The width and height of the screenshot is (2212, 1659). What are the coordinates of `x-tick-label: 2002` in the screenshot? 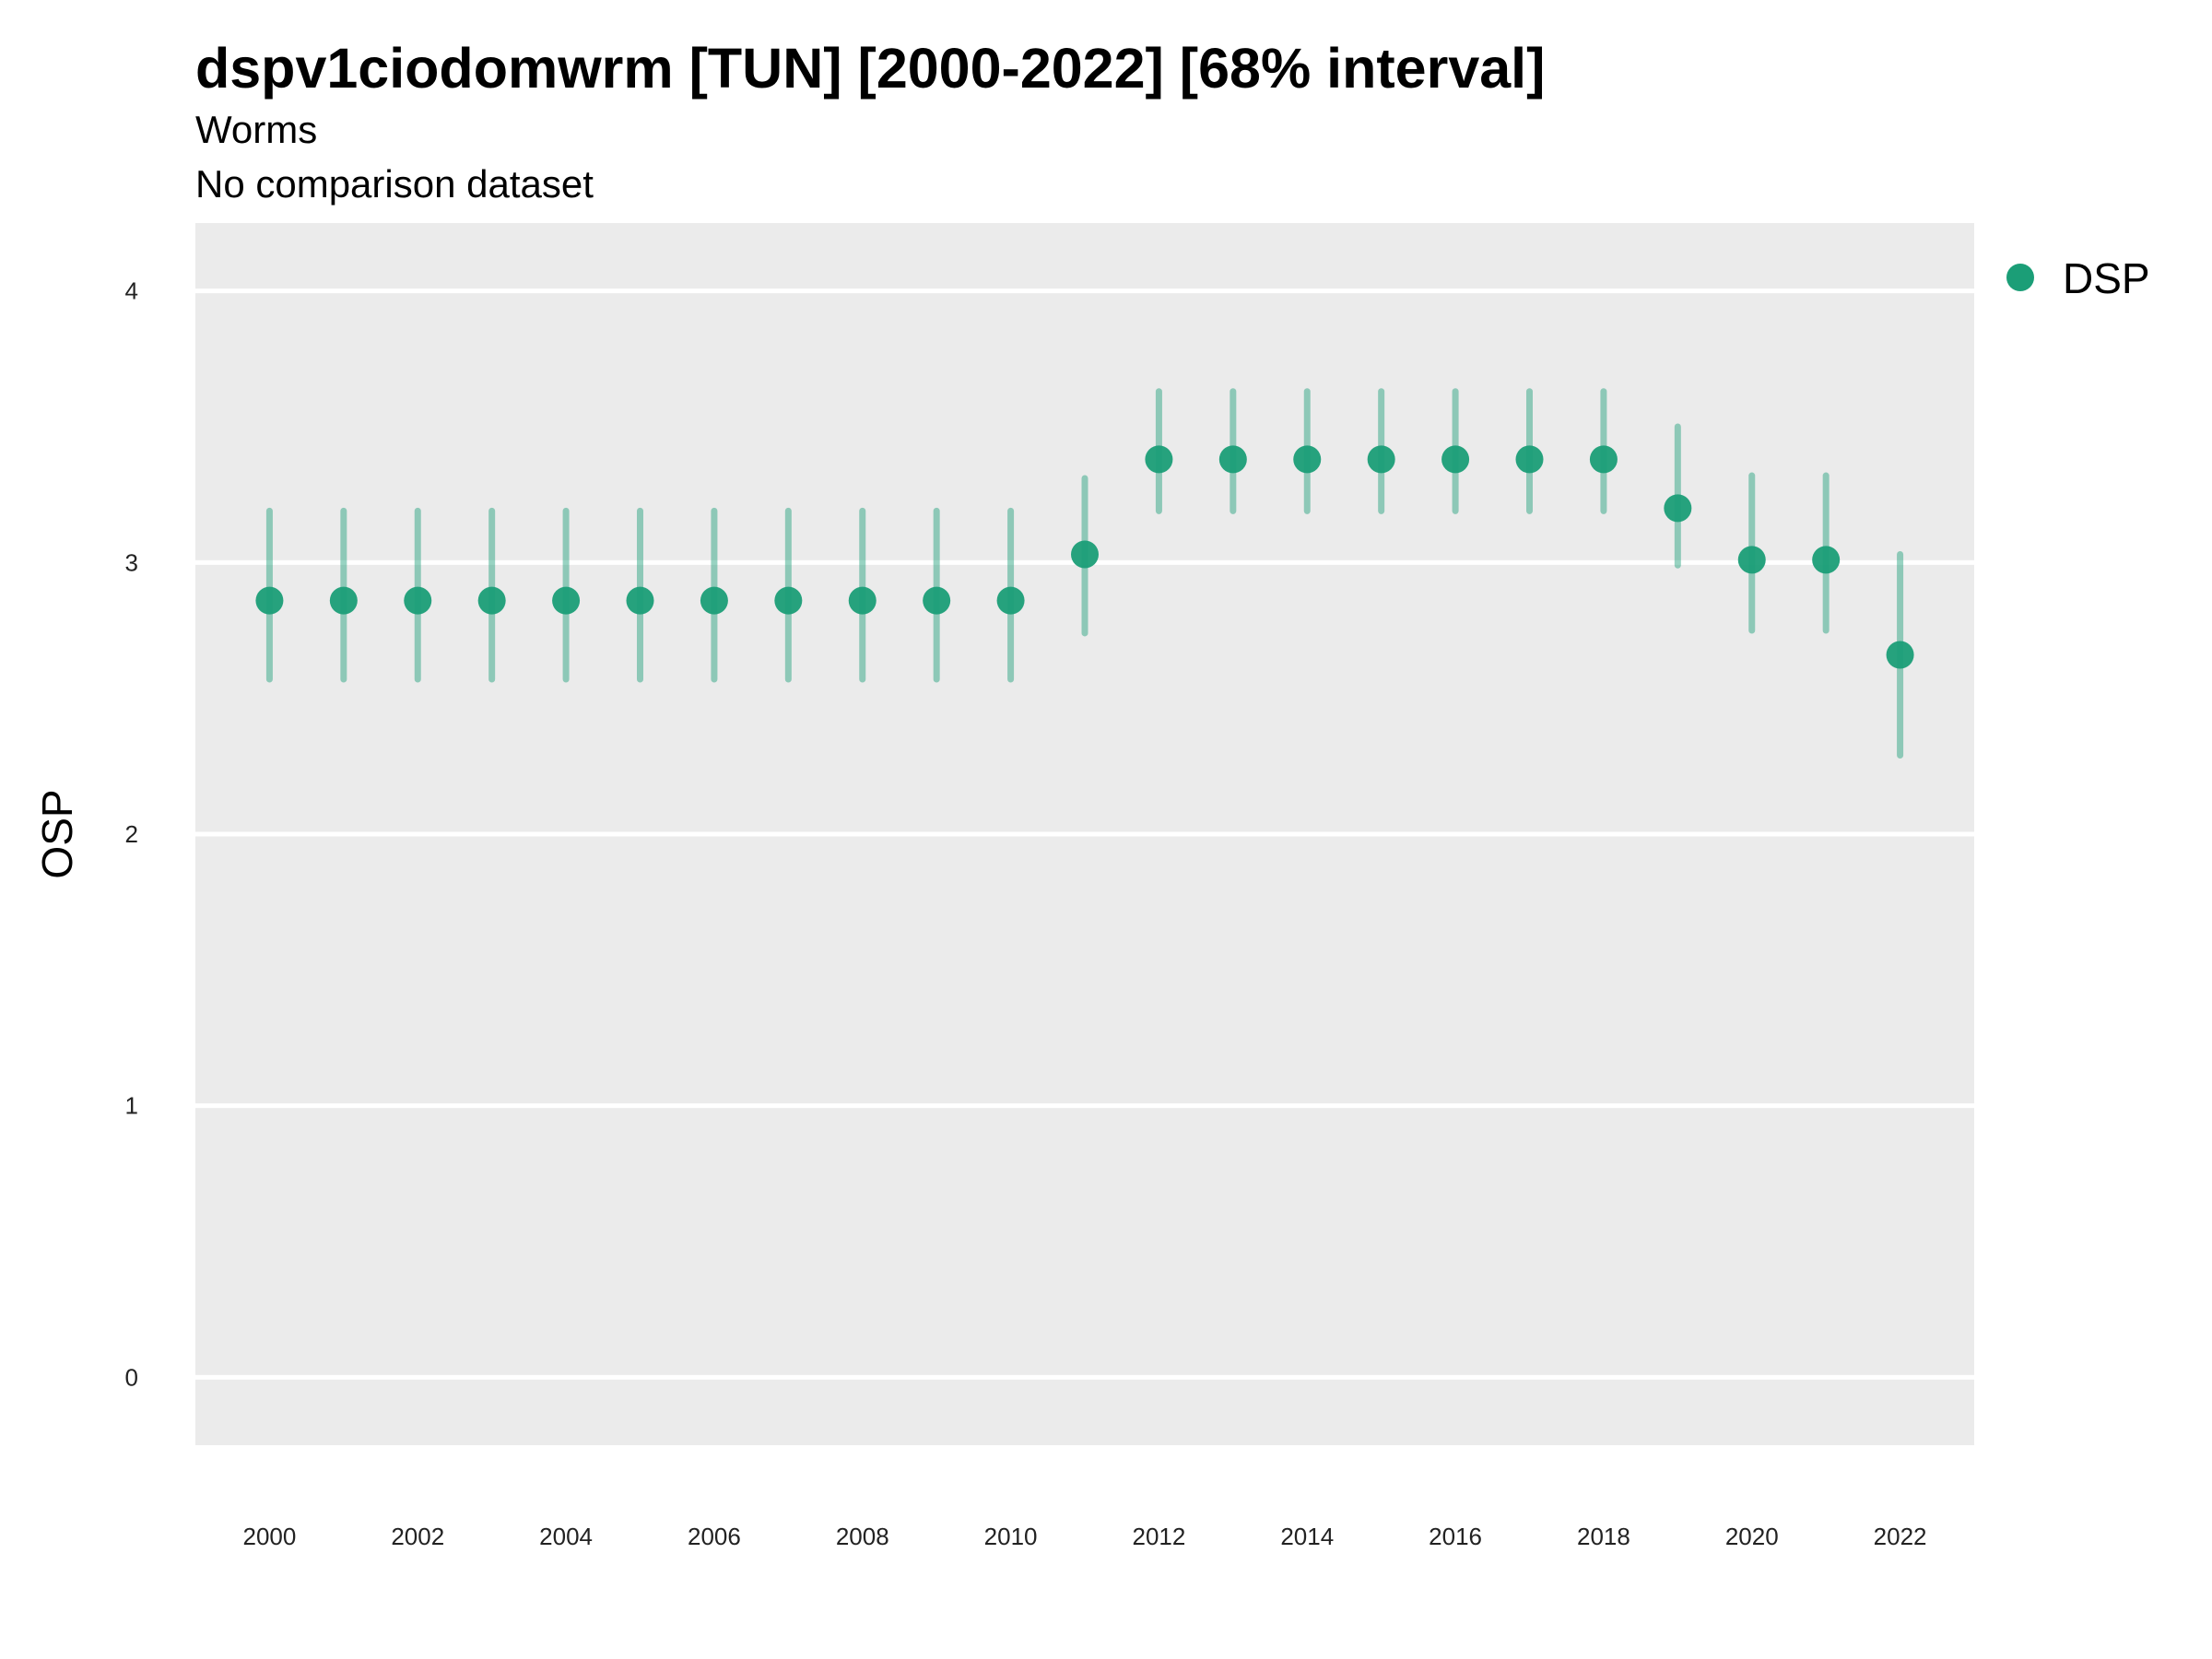 It's located at (417, 1536).